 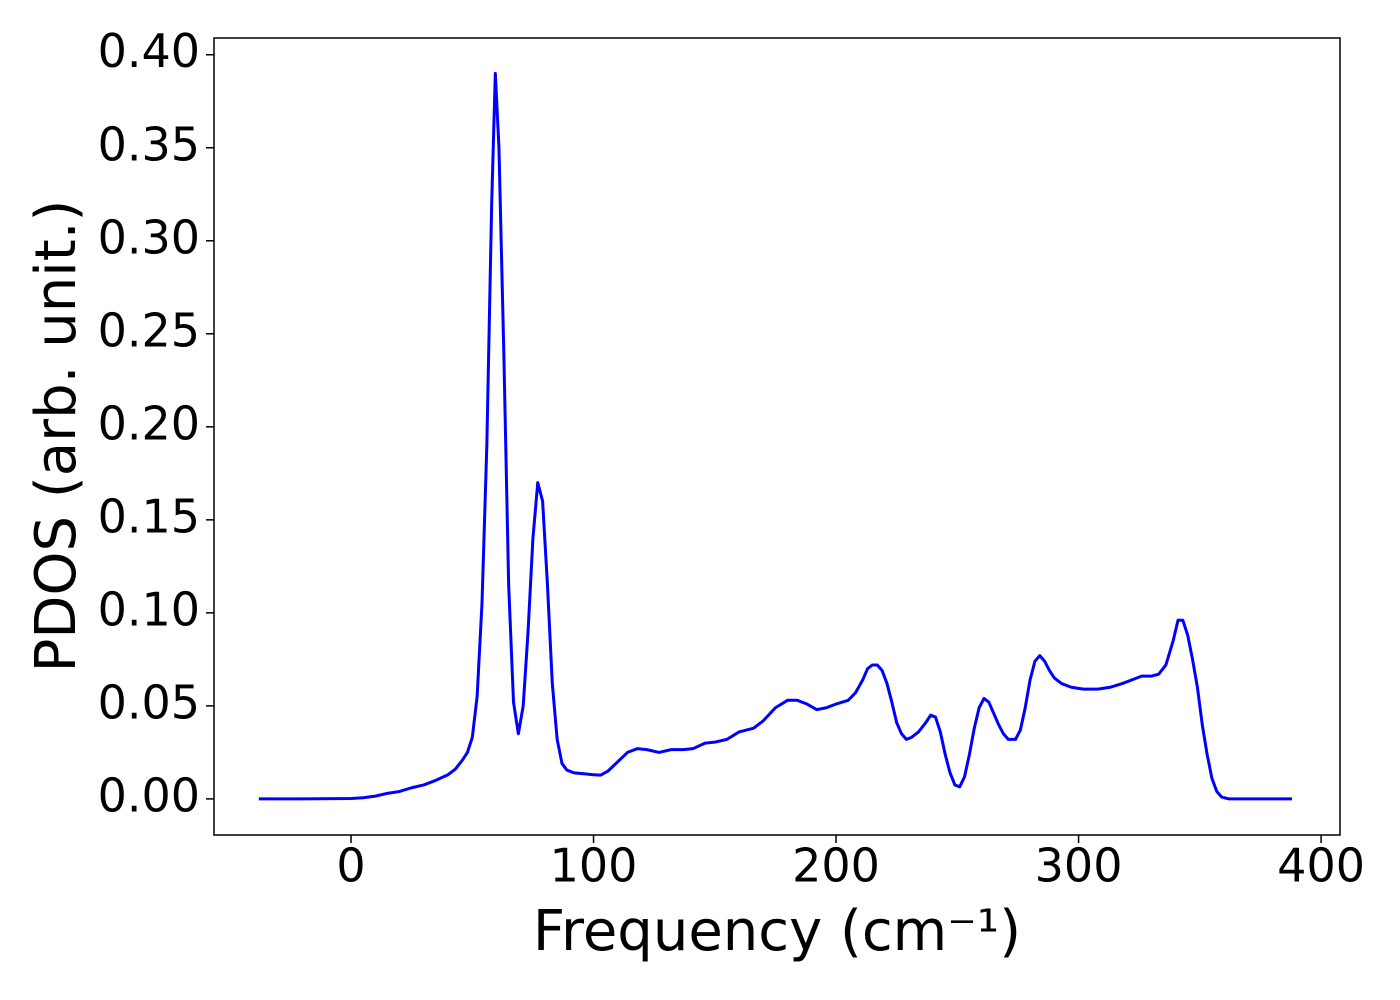 What do you see at coordinates (56, 436) in the screenshot?
I see `y-axis-label: PDOS (arb. unit.)` at bounding box center [56, 436].